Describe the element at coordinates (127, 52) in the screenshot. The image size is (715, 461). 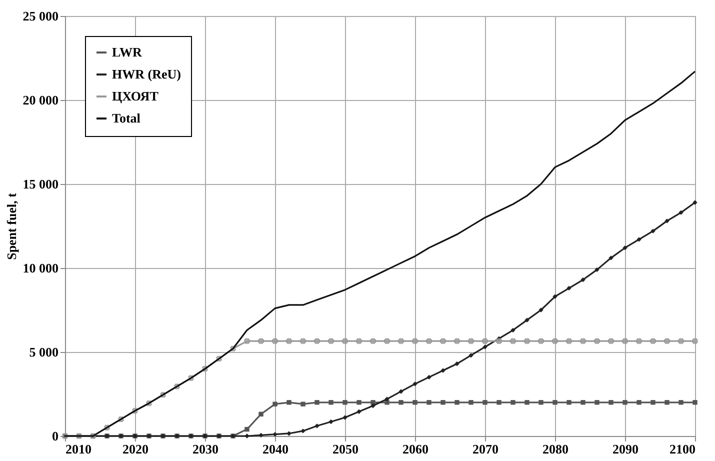
I see `legend-label: LWR` at that location.